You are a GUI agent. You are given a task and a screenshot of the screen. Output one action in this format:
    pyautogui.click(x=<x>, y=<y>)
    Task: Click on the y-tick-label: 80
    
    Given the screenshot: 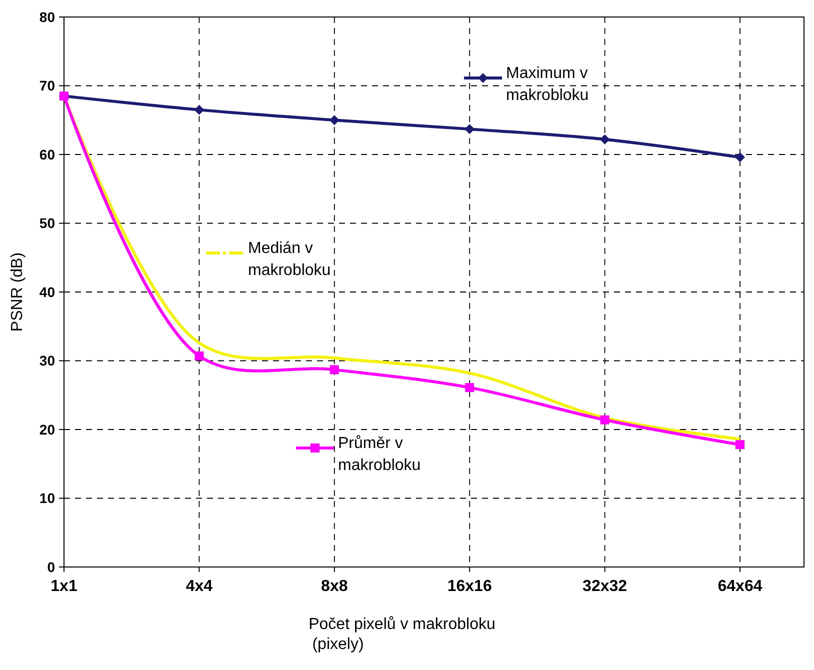 What is the action you would take?
    pyautogui.click(x=47, y=16)
    